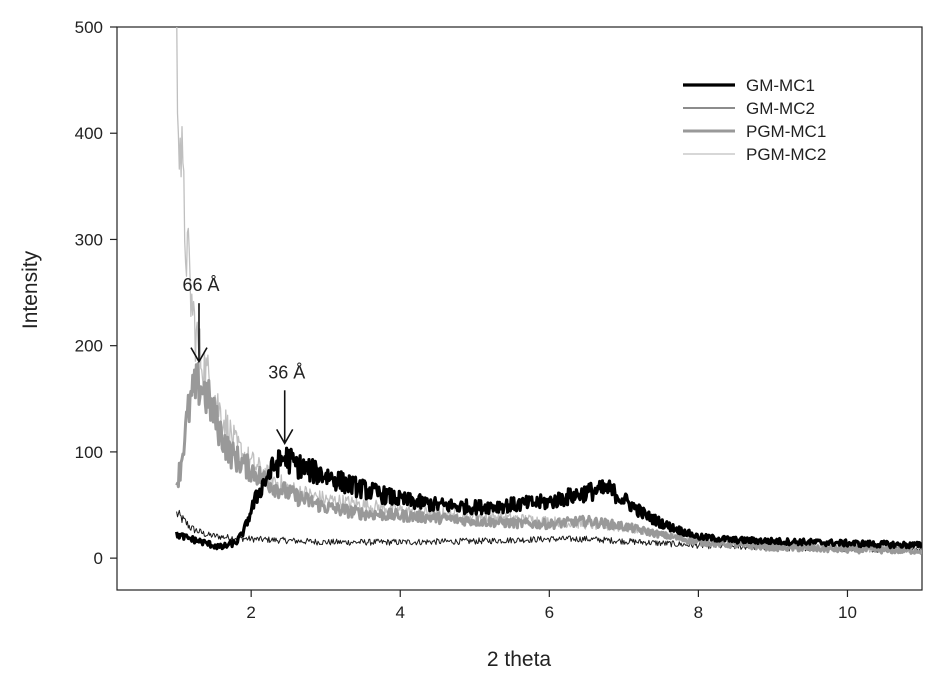 This screenshot has width=934, height=678. Describe the element at coordinates (400, 612) in the screenshot. I see `x-tick-label: 4` at that location.